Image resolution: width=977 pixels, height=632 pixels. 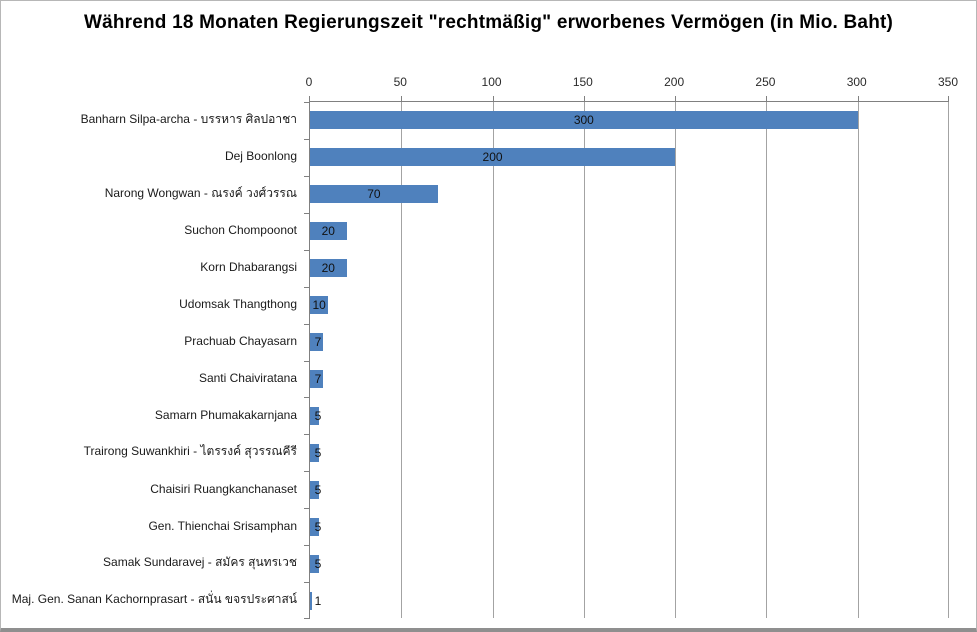 I want to click on x-tick-label: 0, so click(x=309, y=82).